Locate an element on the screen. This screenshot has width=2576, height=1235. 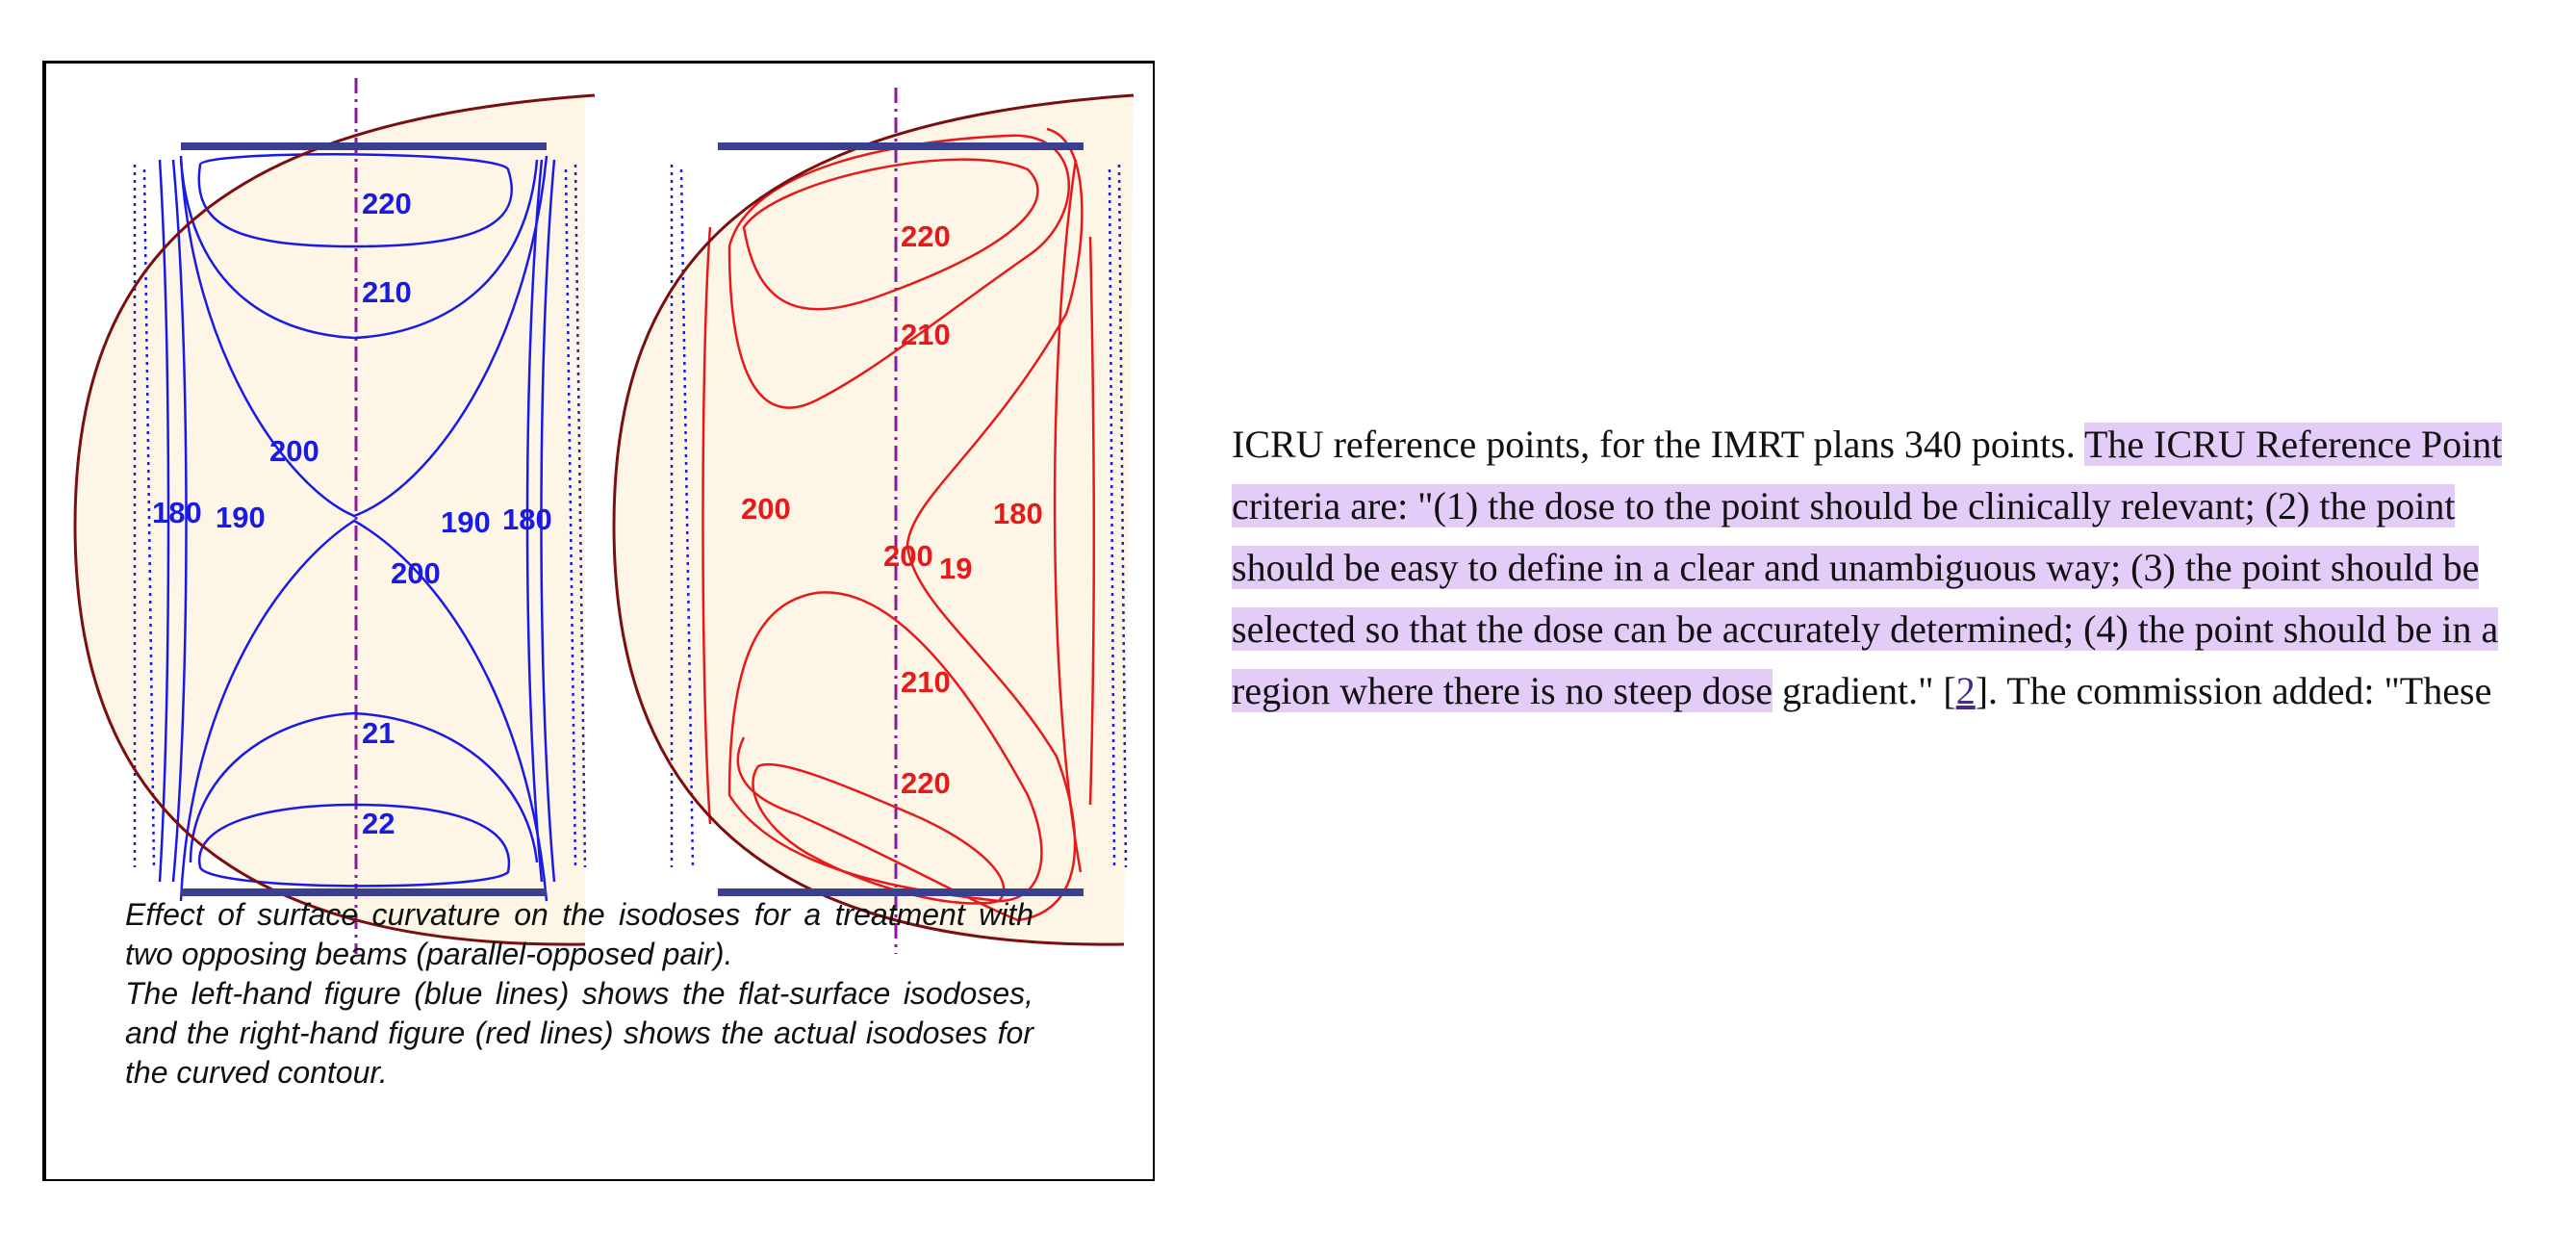
blue-label-200-bottom: 200 is located at coordinates (416, 573).